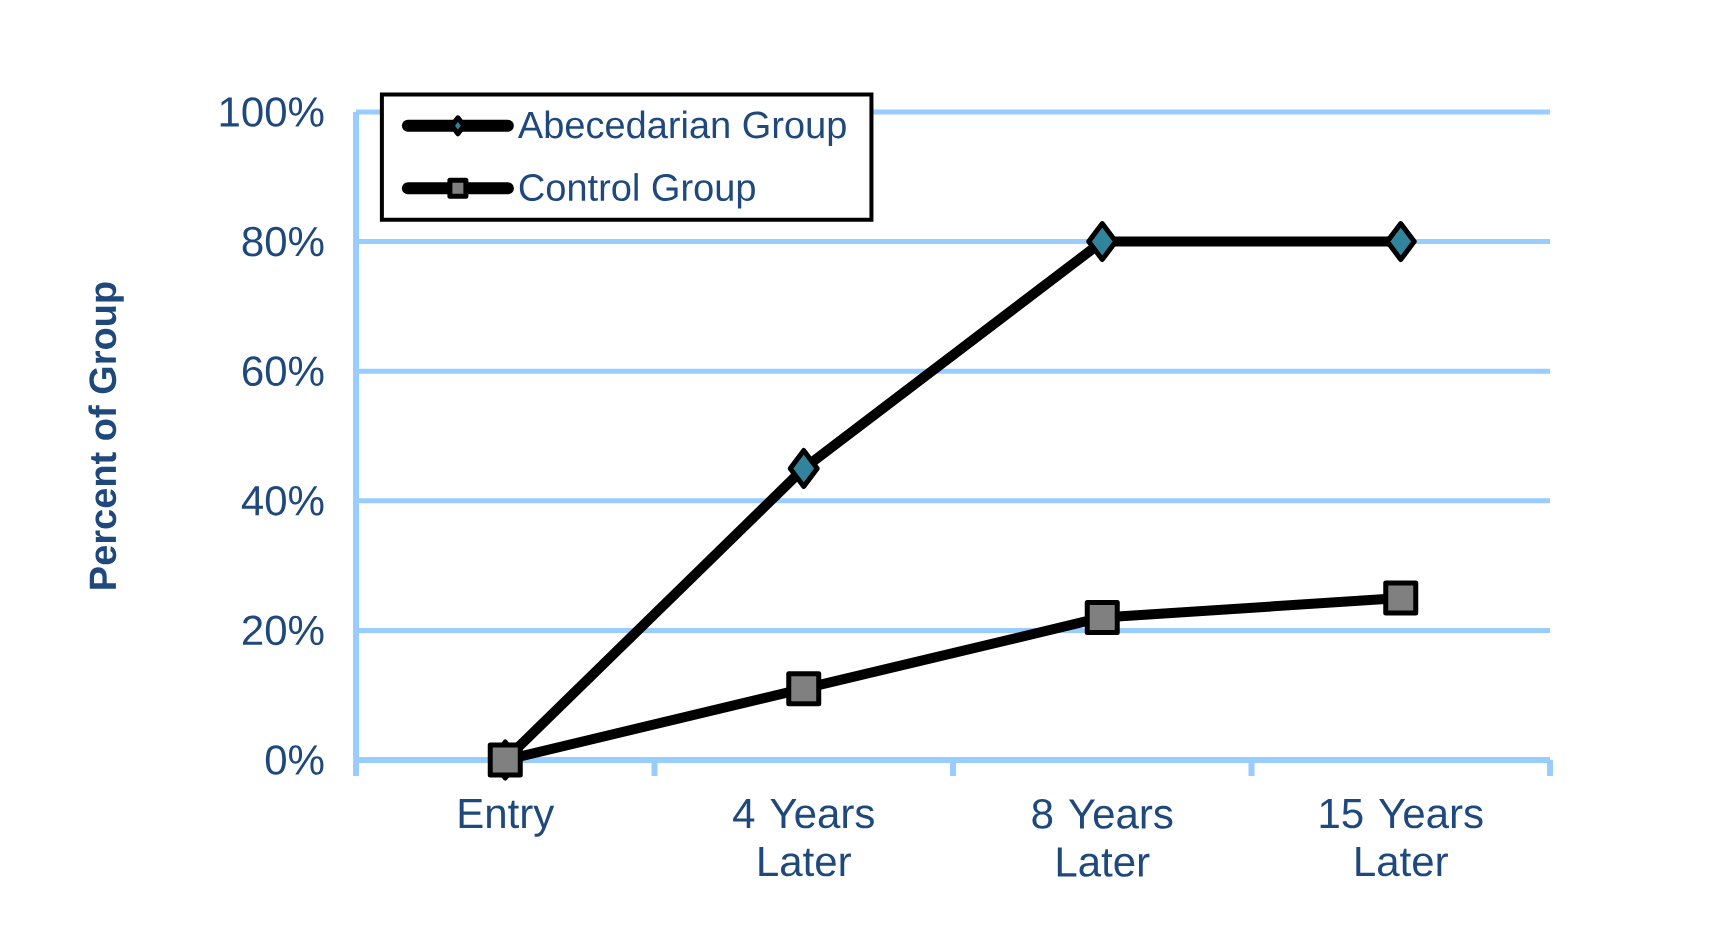  I want to click on y-tick-label: 100%, so click(272, 112).